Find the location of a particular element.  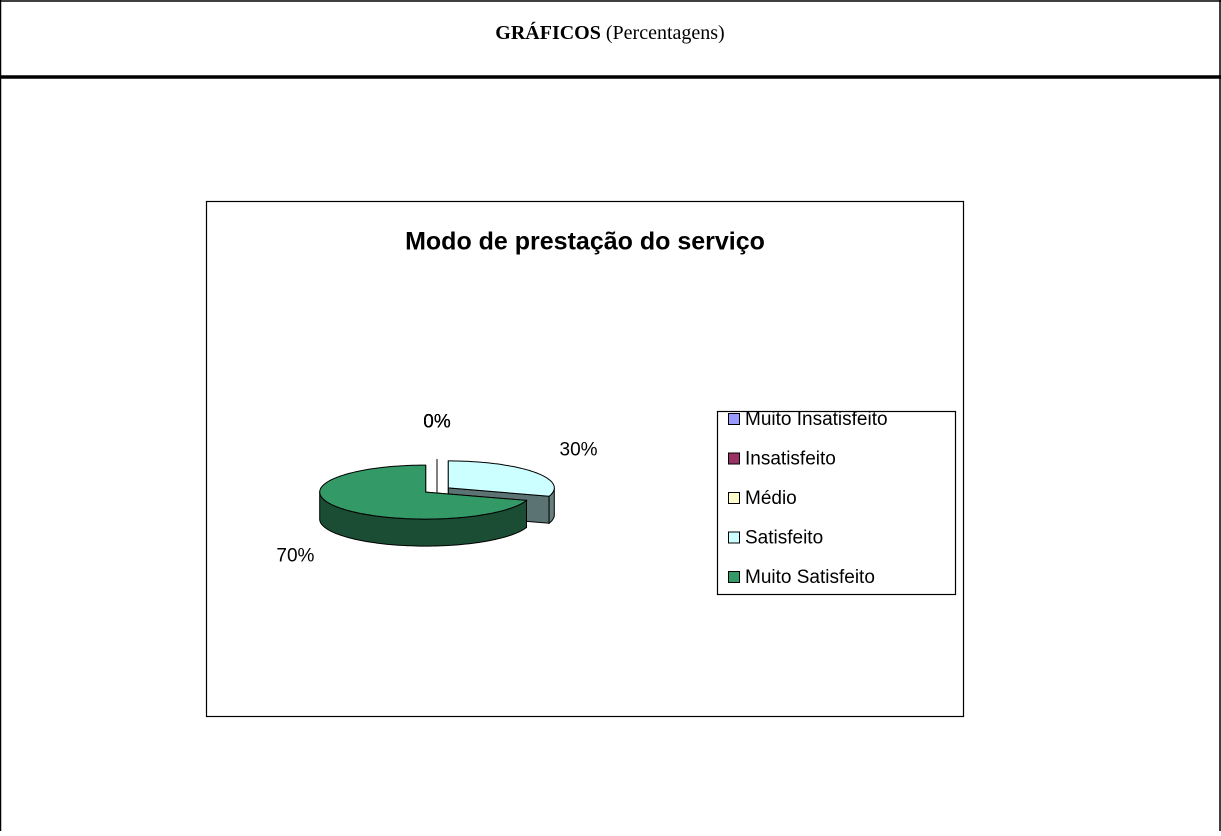

pie is located at coordinates (437, 503).